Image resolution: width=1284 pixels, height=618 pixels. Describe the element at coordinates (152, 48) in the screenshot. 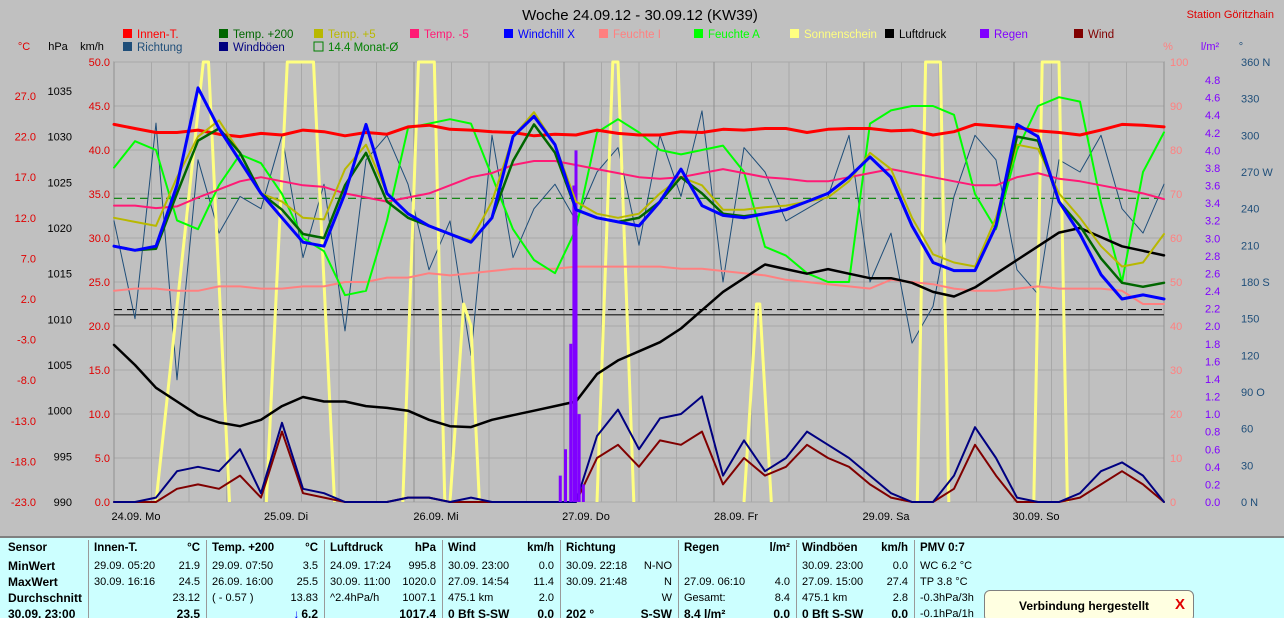

I see `legend-entry: Richtung` at that location.